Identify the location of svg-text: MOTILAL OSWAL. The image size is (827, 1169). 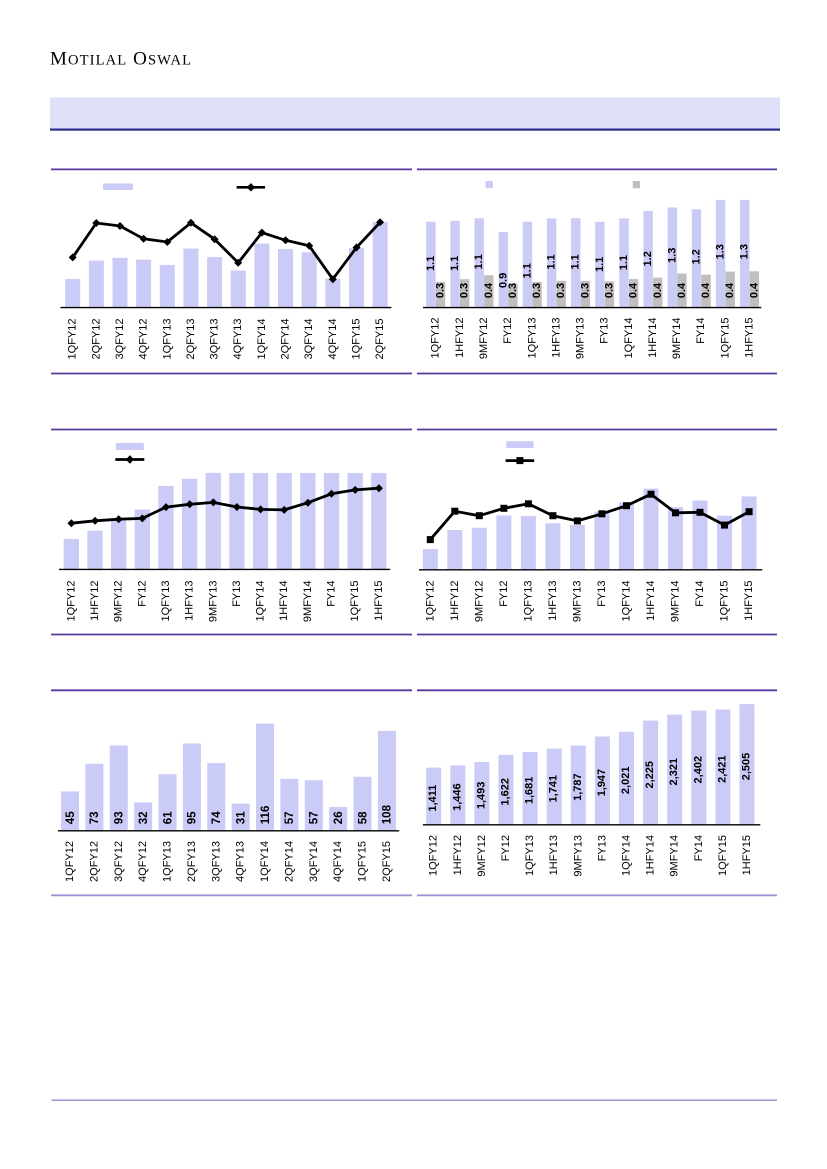
(121, 58).